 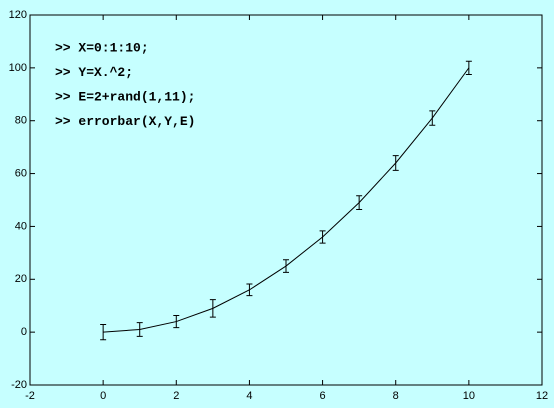 What do you see at coordinates (176, 396) in the screenshot?
I see `x-tick-label: 2` at bounding box center [176, 396].